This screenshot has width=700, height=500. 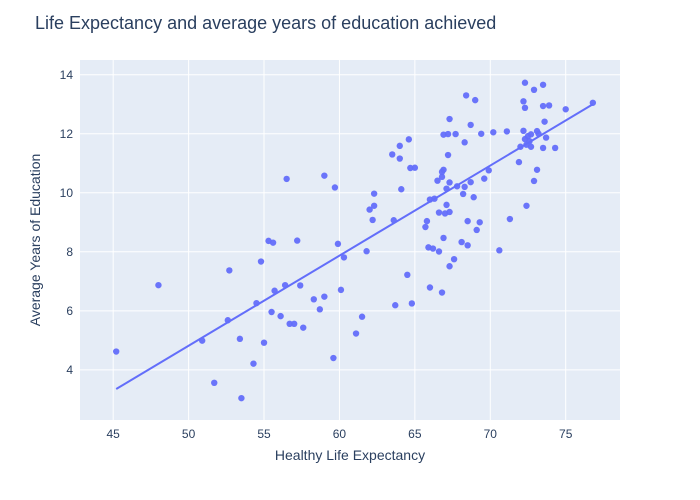 I want to click on x-tick-label: 55, so click(x=264, y=434).